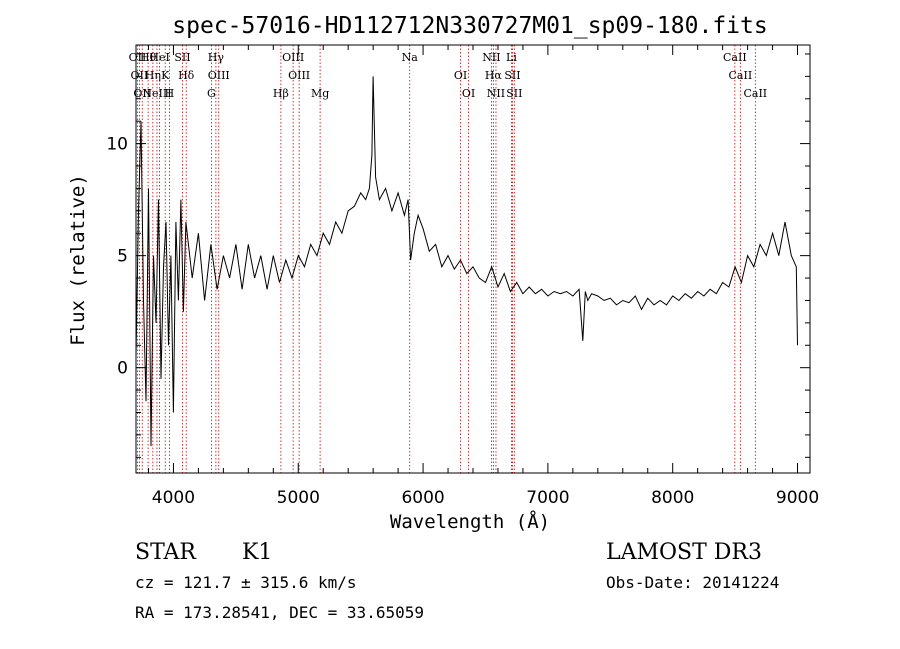  What do you see at coordinates (153, 75) in the screenshot?
I see `line-label: Hη` at bounding box center [153, 75].